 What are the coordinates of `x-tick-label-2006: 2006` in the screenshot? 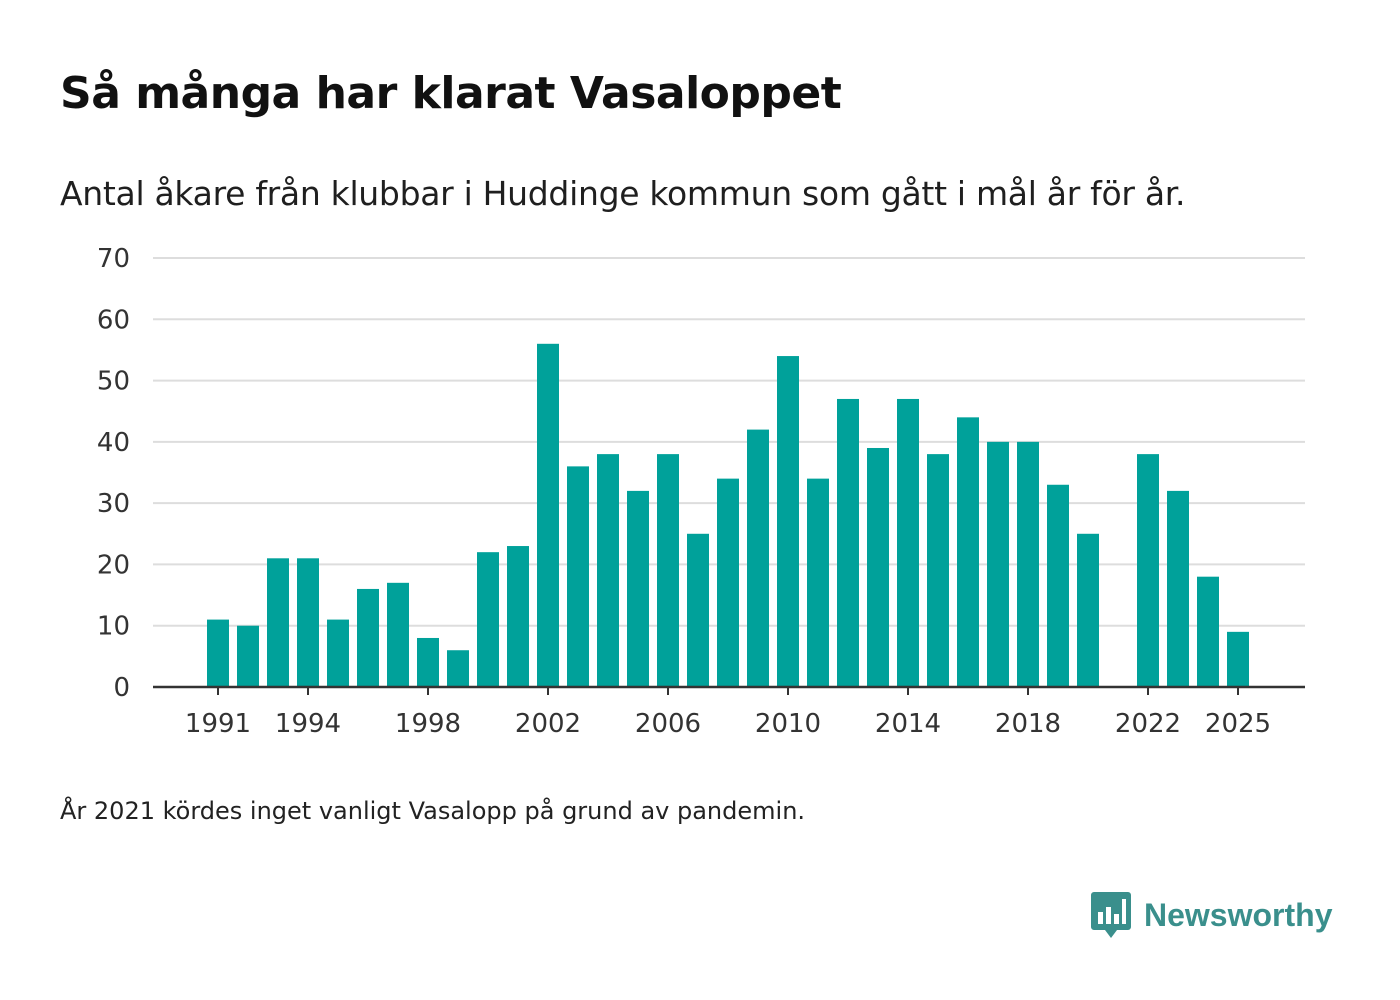 It's located at (668, 724).